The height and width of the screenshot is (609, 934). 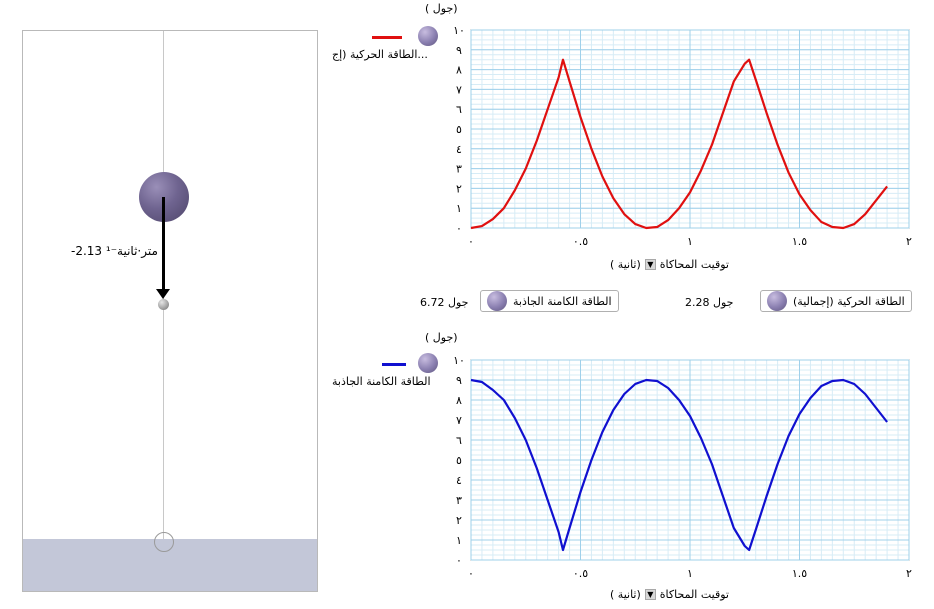 What do you see at coordinates (694, 594) in the screenshot?
I see `bottom-x-axis-label: توقيت المحاكاة` at bounding box center [694, 594].